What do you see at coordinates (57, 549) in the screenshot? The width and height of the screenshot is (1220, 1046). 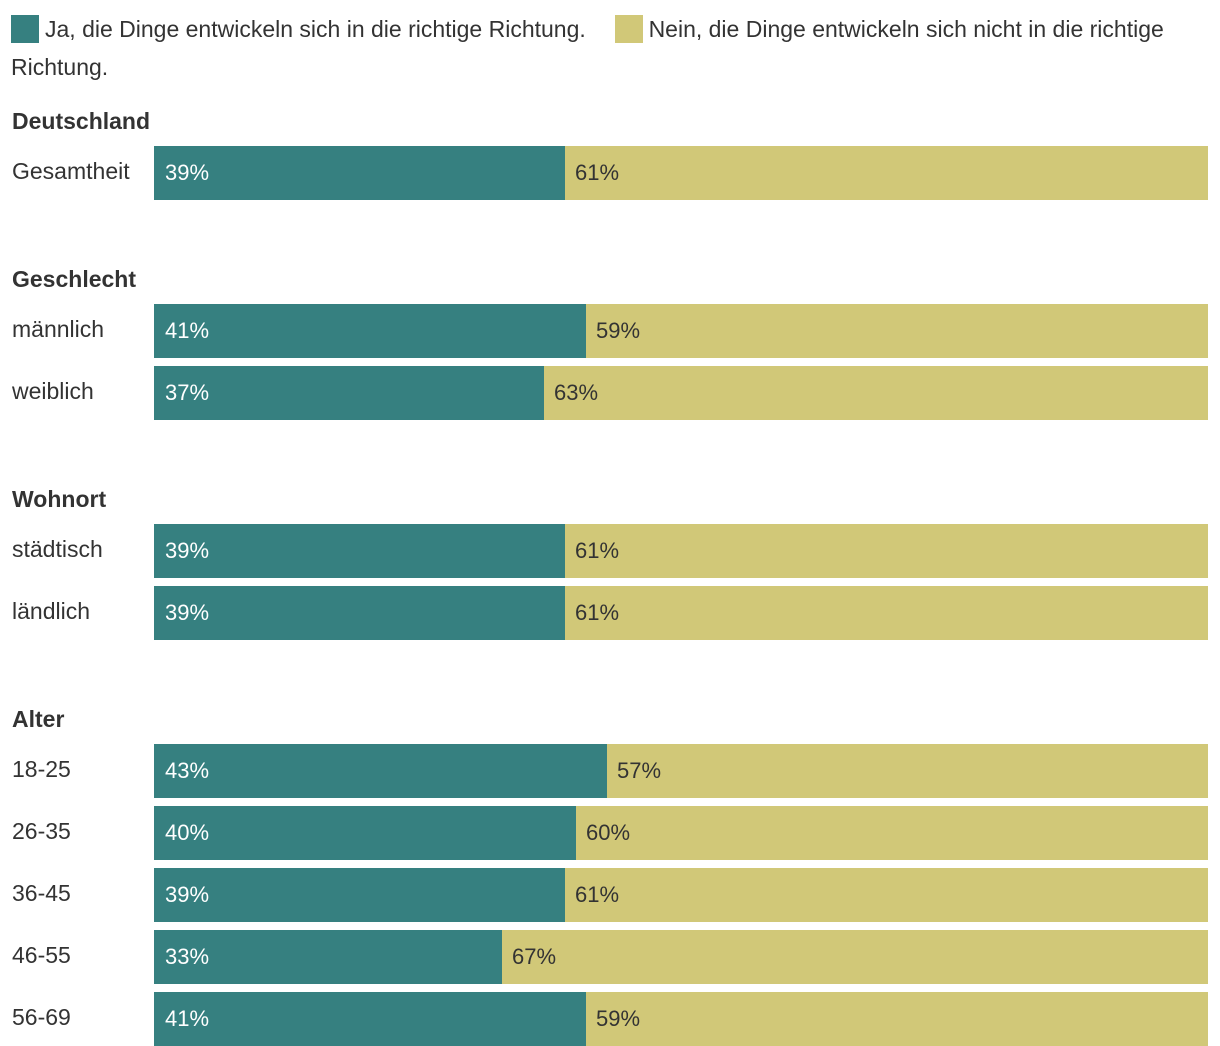 I see `row-label-staedtisch: städtisch` at bounding box center [57, 549].